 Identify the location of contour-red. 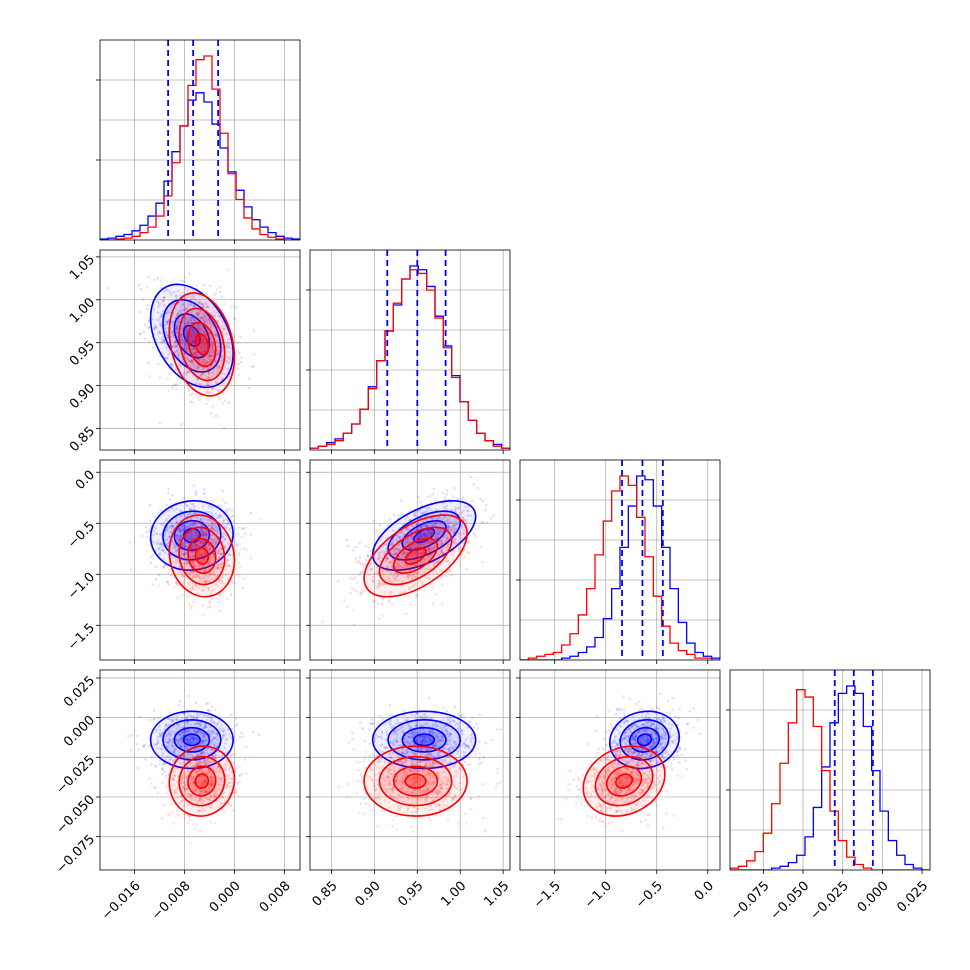
(415, 556).